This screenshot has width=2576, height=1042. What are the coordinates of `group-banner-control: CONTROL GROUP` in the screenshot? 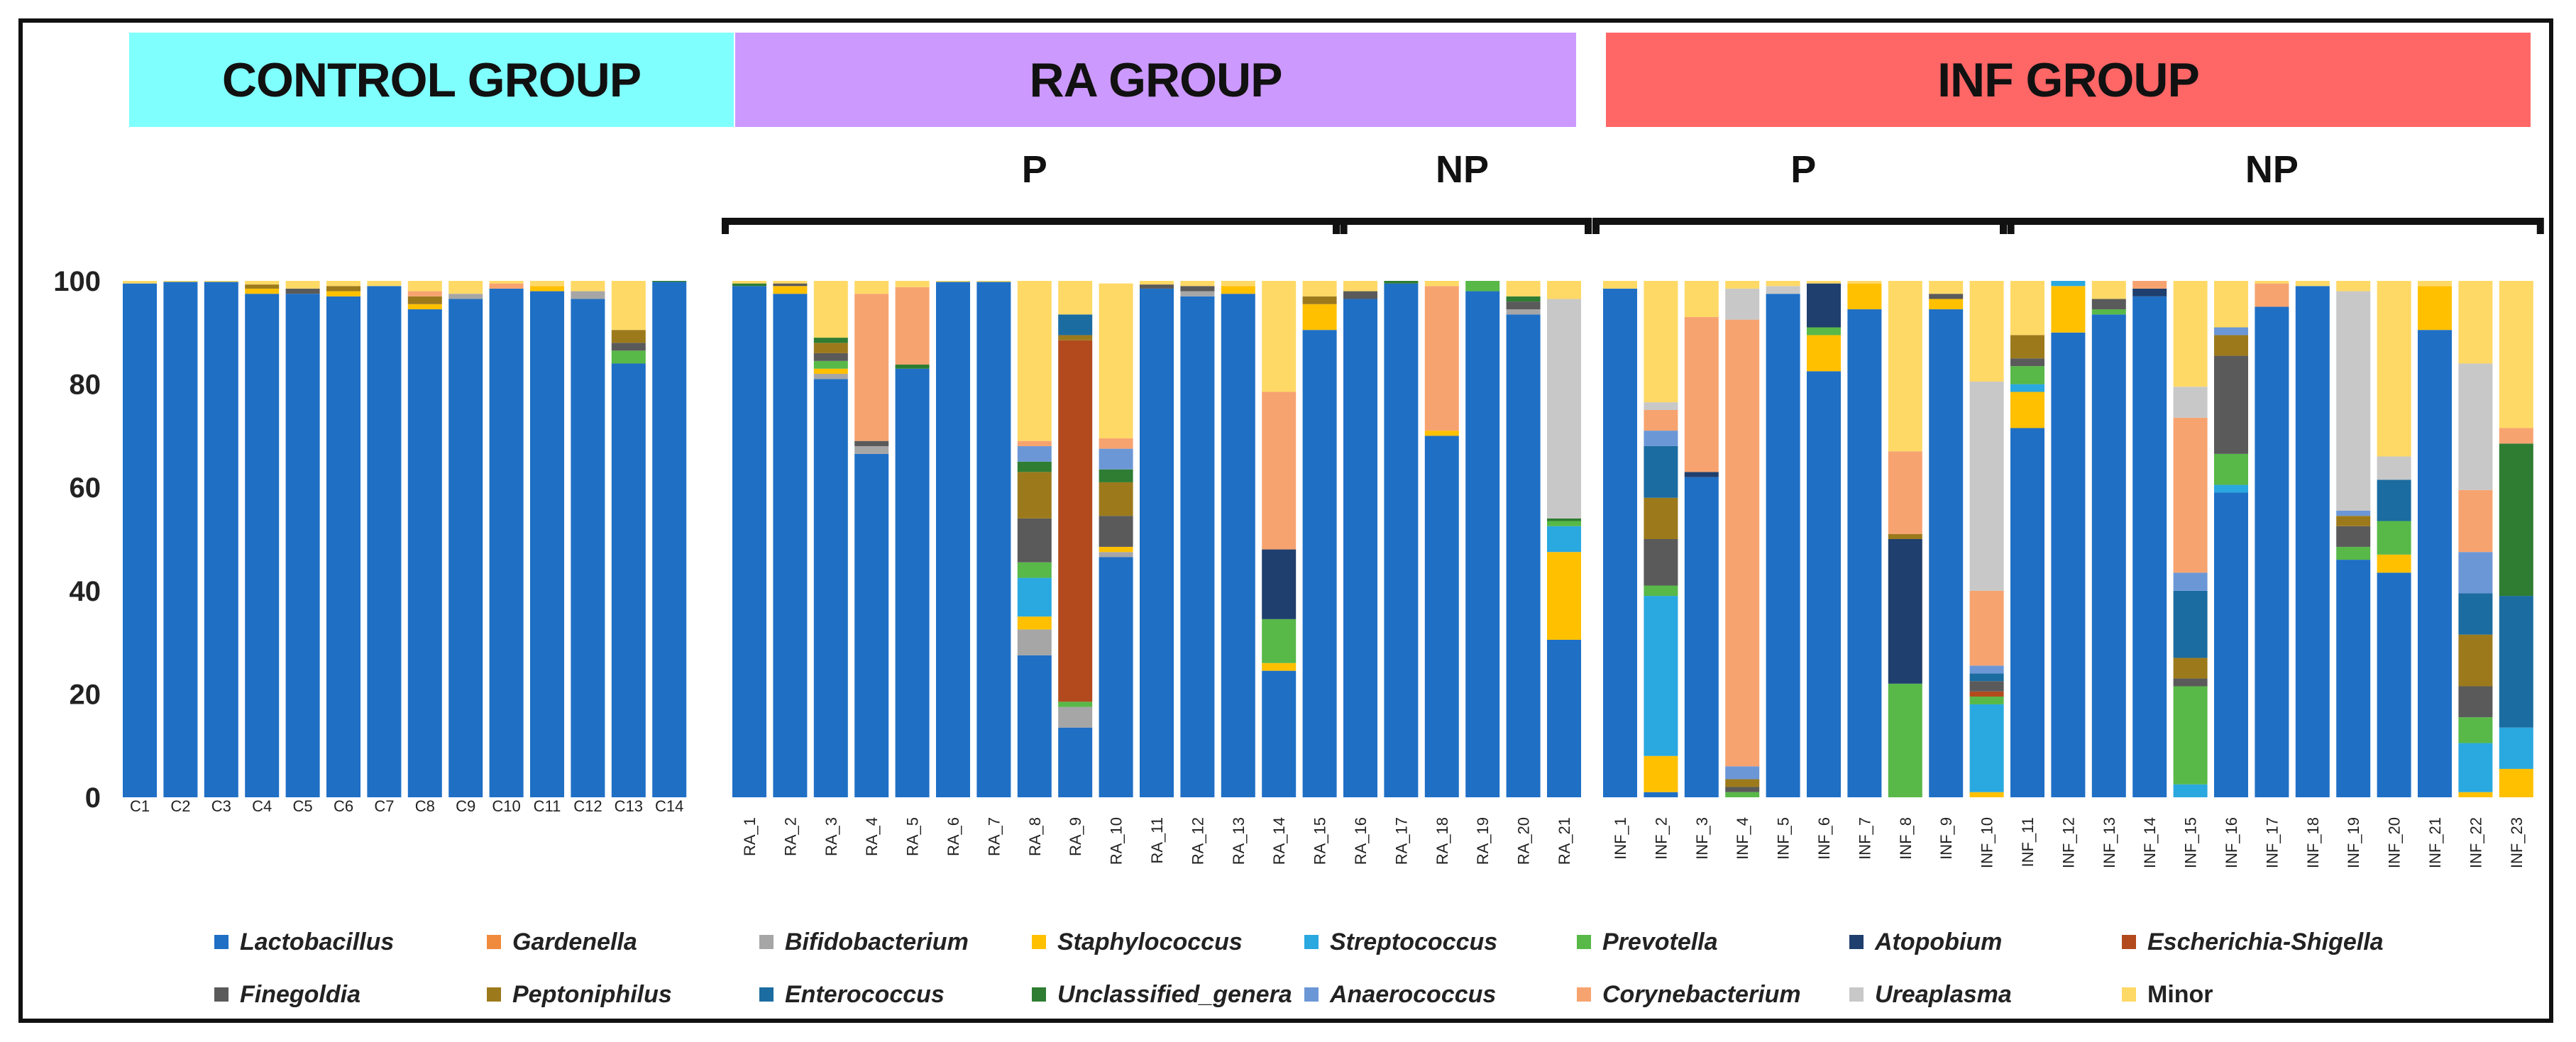 It's located at (431, 80).